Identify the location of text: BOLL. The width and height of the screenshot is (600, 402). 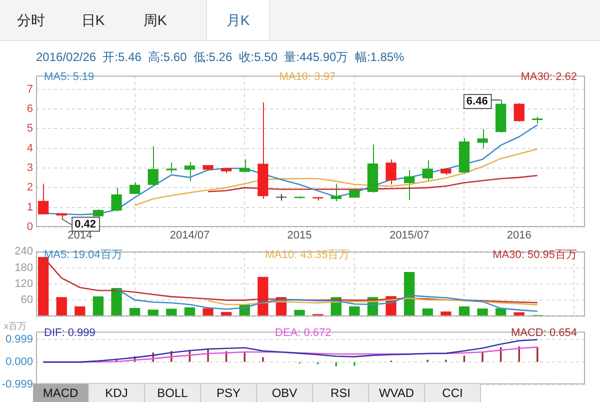
(173, 392).